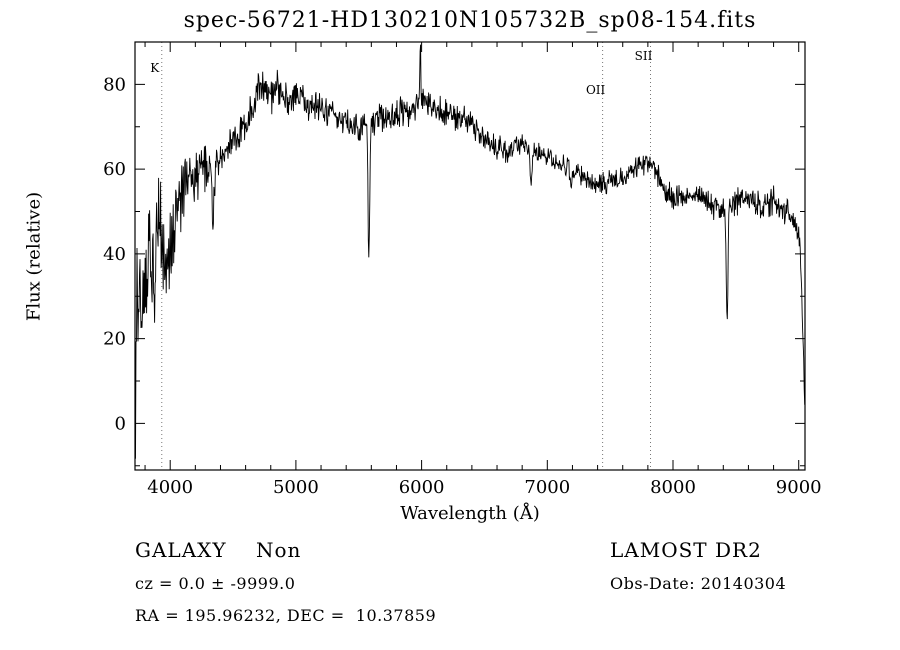 The height and width of the screenshot is (650, 900). What do you see at coordinates (286, 615) in the screenshot?
I see `ra-dec-value: RA = 195.96232, DEC = 10.37859` at bounding box center [286, 615].